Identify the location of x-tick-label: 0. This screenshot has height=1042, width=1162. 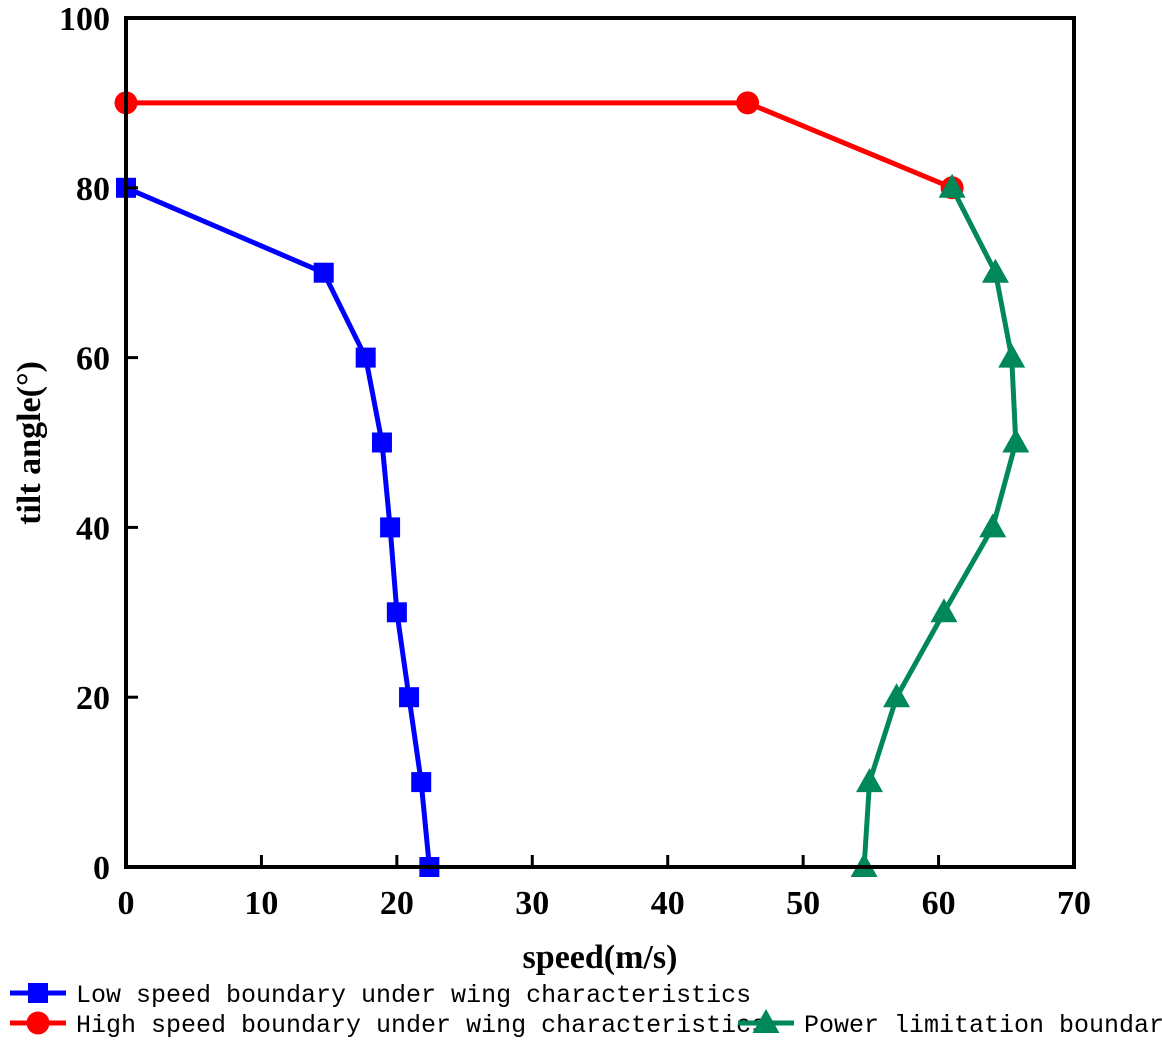
(126, 903).